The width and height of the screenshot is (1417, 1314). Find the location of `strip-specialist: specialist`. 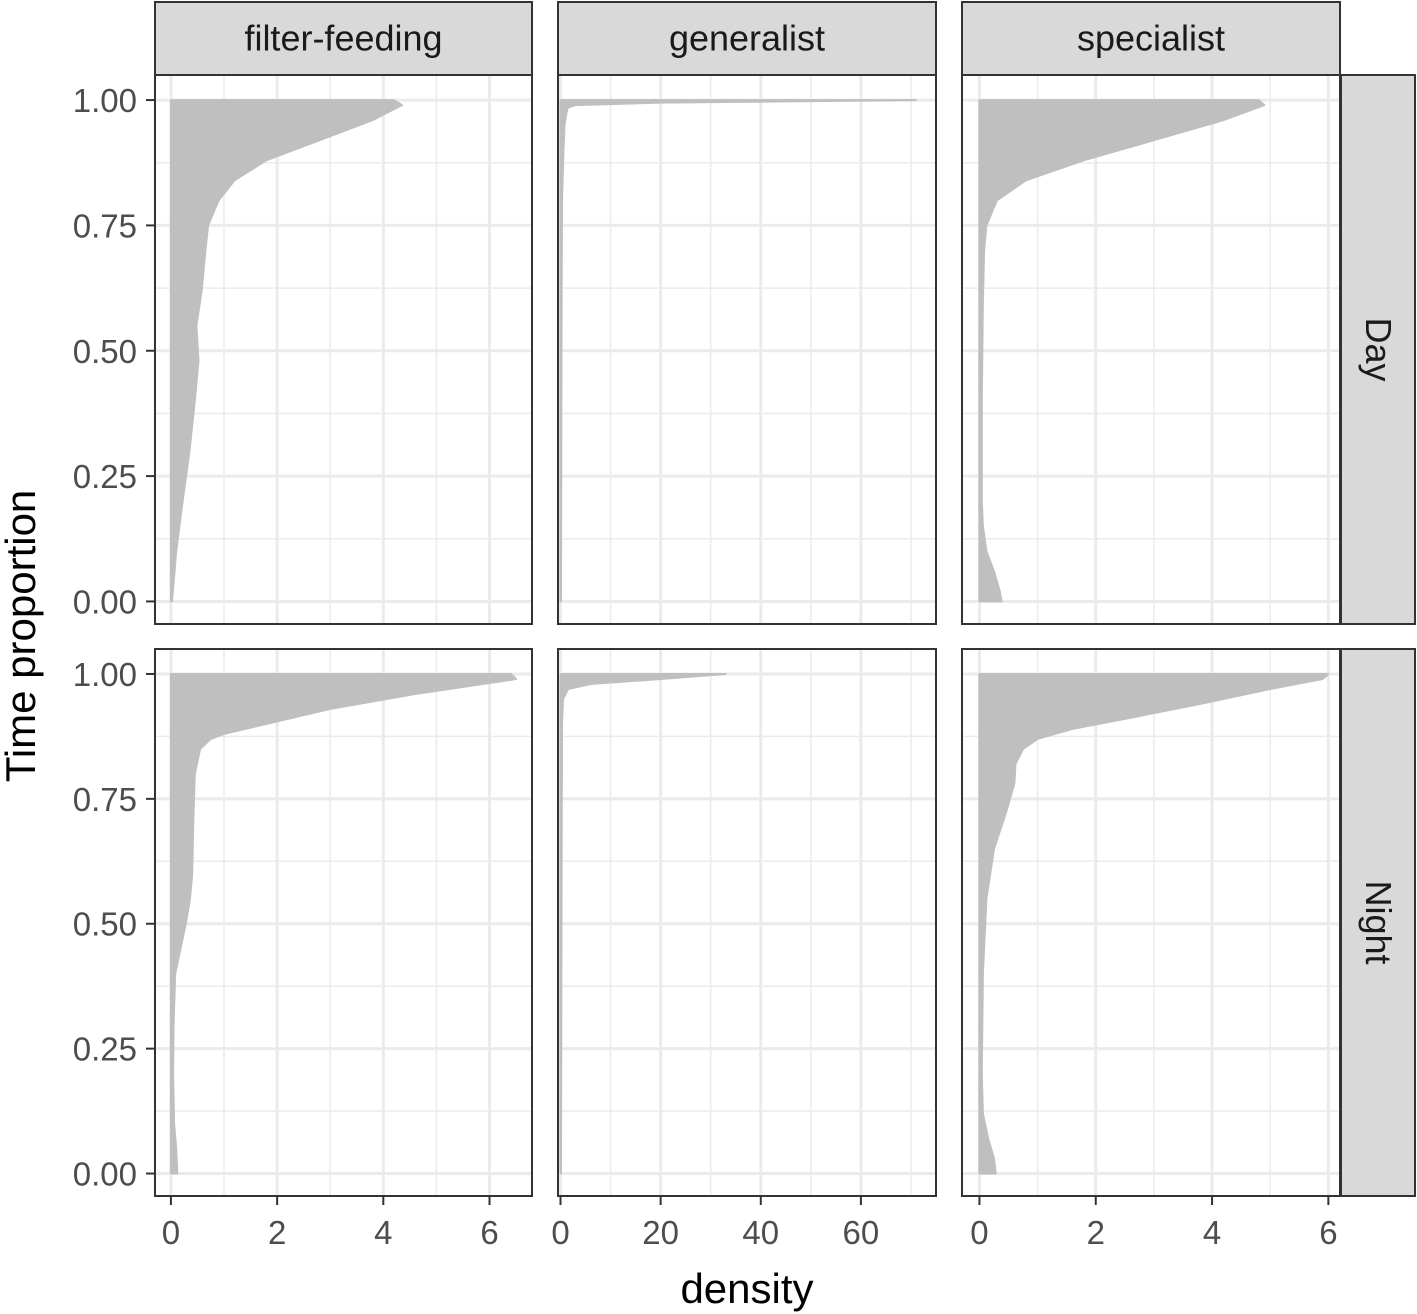

strip-specialist: specialist is located at coordinates (1151, 38).